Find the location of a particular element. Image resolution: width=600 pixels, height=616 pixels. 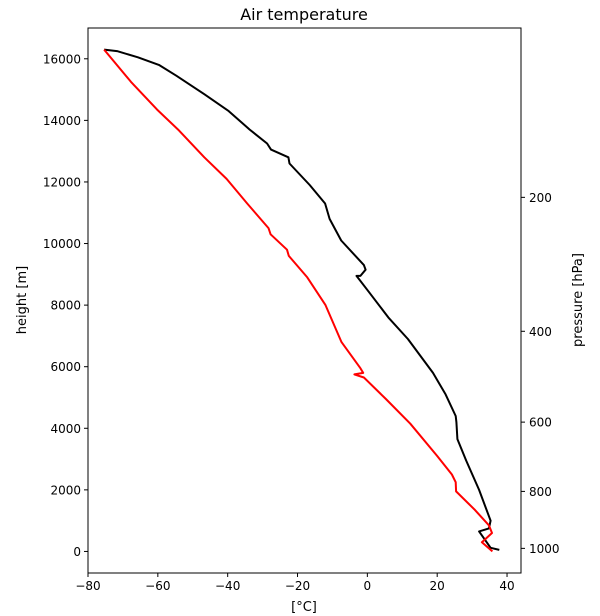

y2-tick-label: 600 is located at coordinates (540, 423).